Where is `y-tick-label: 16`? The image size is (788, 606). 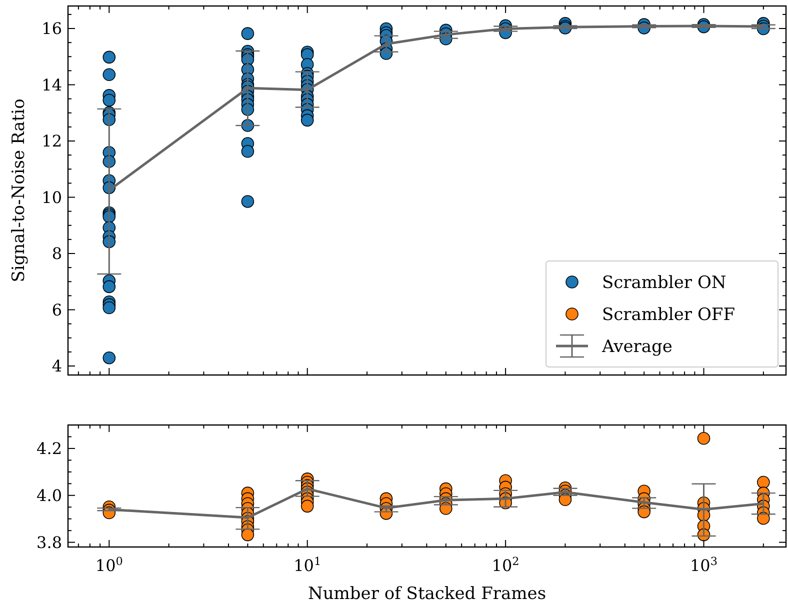 y-tick-label: 16 is located at coordinates (52, 28).